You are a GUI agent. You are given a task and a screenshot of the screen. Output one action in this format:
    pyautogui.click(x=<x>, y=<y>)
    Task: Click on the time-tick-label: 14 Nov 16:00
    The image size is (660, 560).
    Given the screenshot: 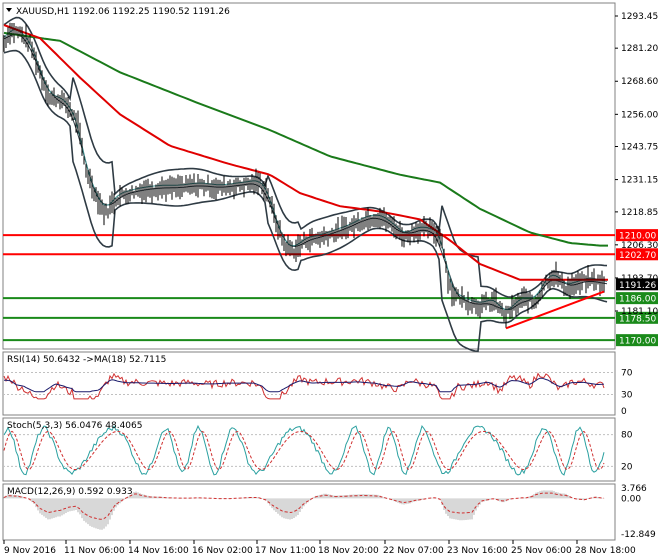 What is the action you would take?
    pyautogui.click(x=158, y=551)
    